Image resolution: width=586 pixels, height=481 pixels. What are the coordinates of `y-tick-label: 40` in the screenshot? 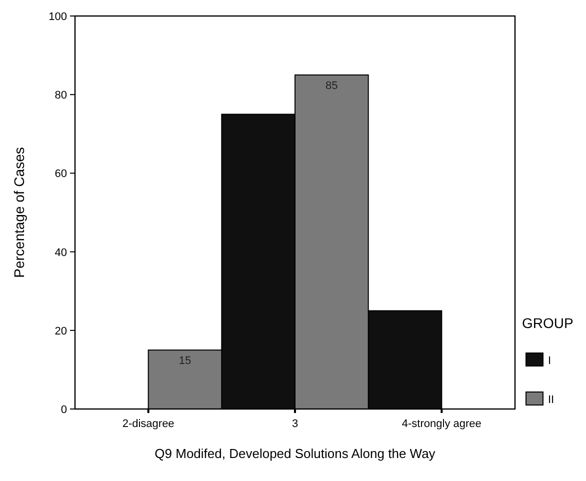 It's located at (60, 252).